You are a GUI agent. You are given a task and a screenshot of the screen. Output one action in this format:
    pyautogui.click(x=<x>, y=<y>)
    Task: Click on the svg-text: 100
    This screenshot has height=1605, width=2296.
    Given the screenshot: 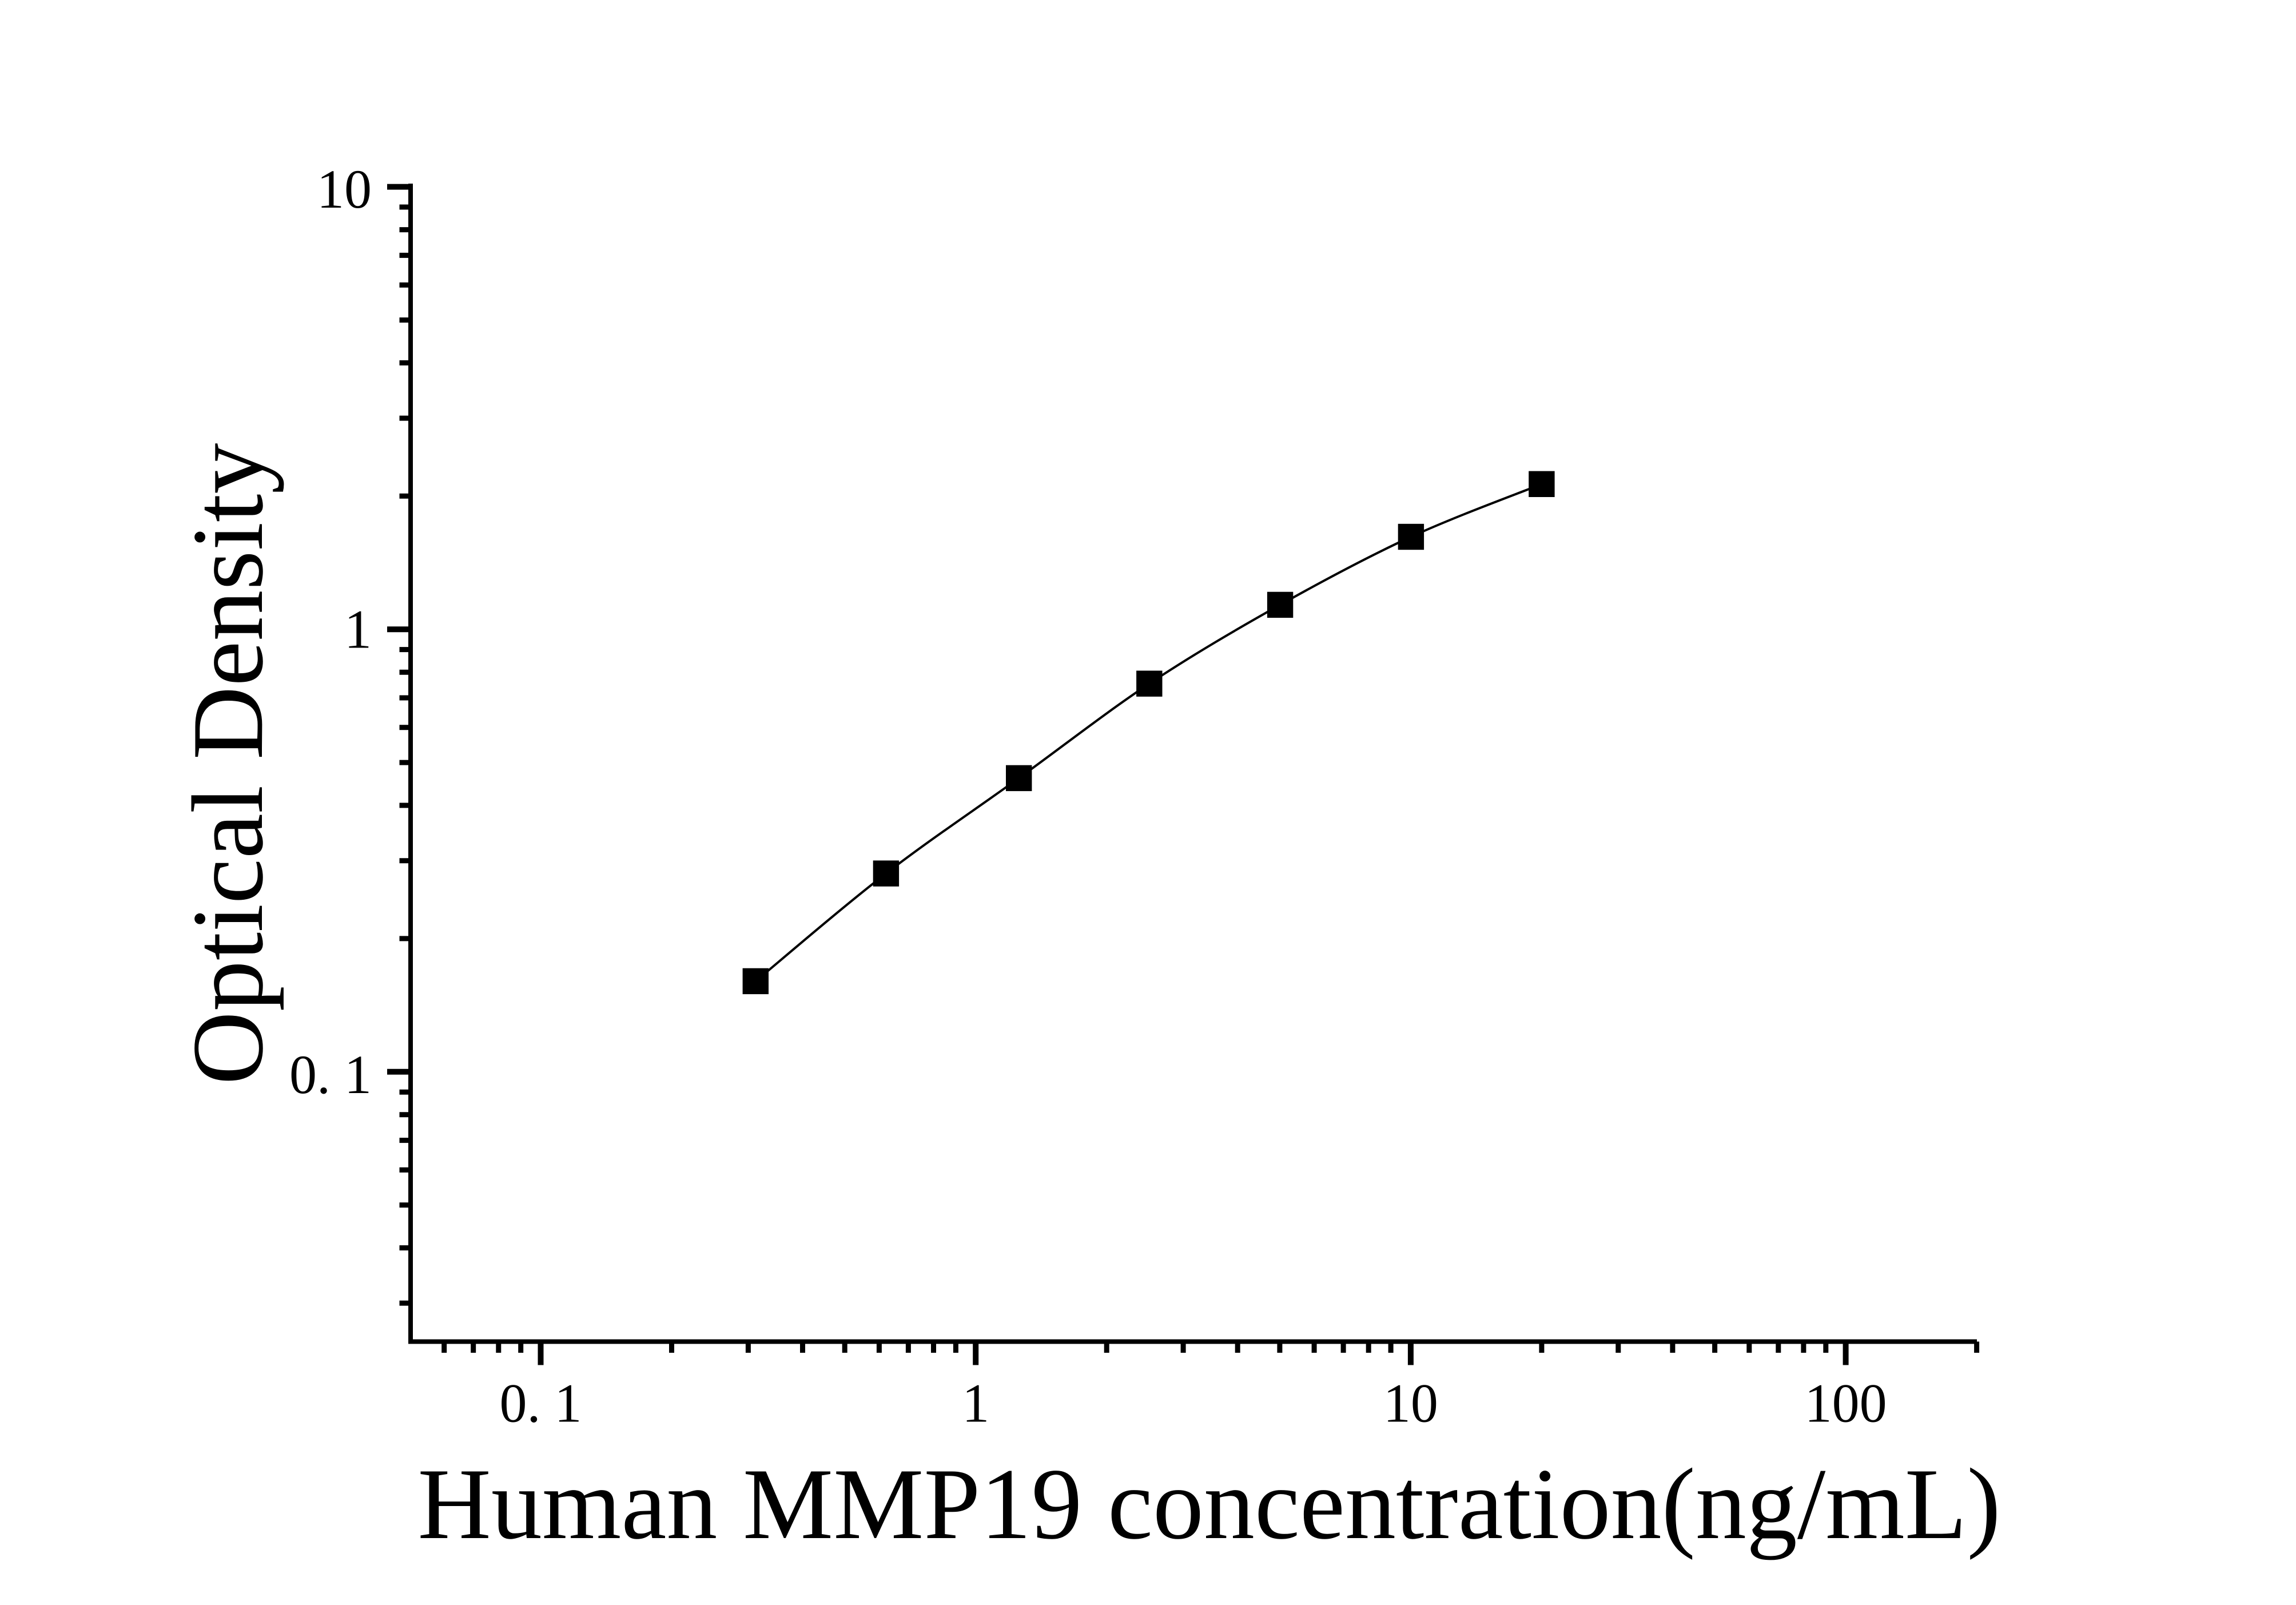 What is the action you would take?
    pyautogui.click(x=1846, y=1403)
    